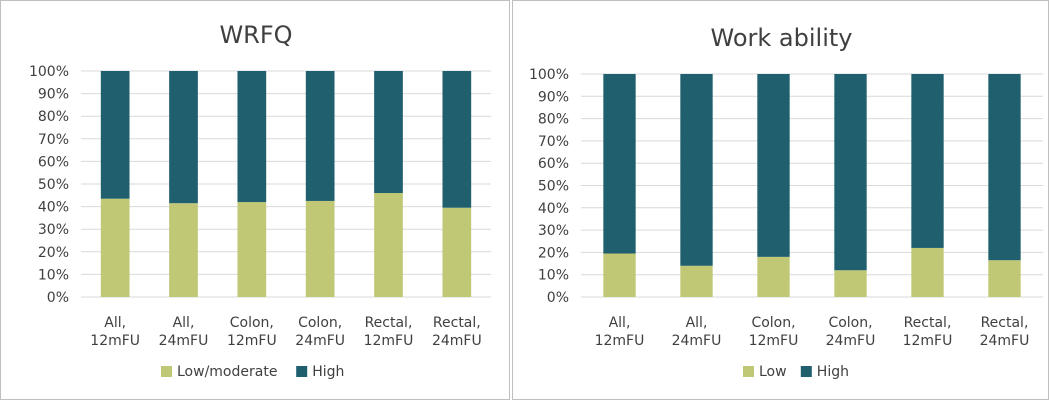  What do you see at coordinates (255, 35) in the screenshot?
I see `chart-title: WRFQ` at bounding box center [255, 35].